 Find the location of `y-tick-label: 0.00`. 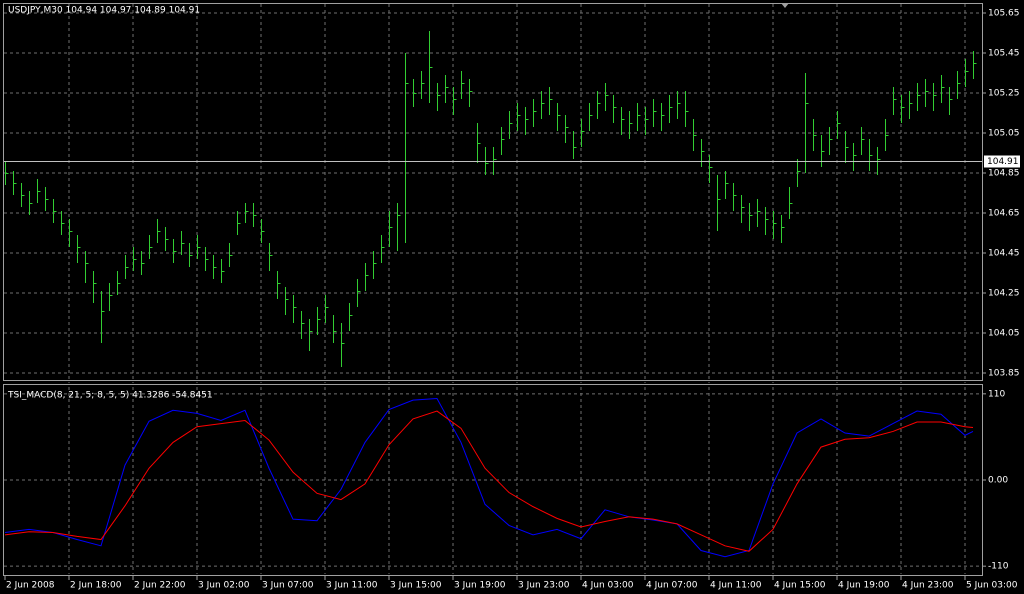

y-tick-label: 0.00 is located at coordinates (998, 481).